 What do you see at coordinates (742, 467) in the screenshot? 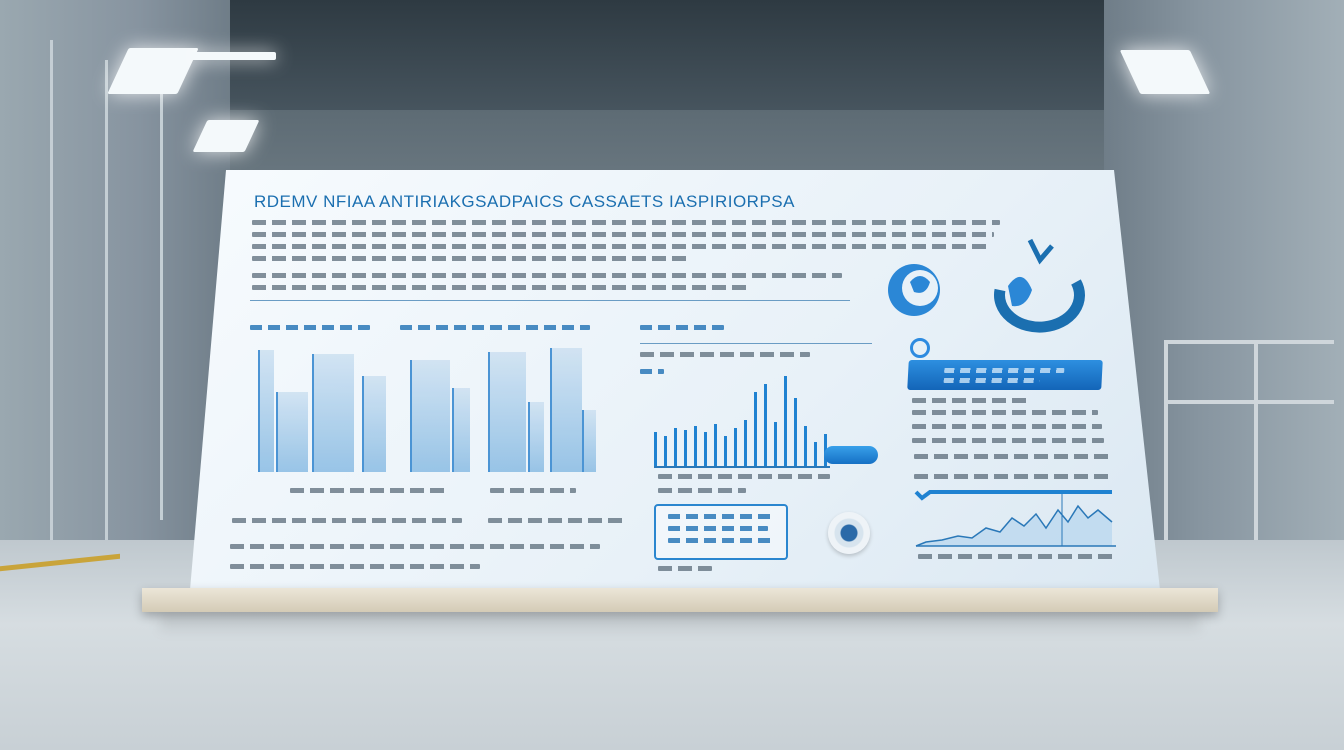
I see `chart-axis` at bounding box center [742, 467].